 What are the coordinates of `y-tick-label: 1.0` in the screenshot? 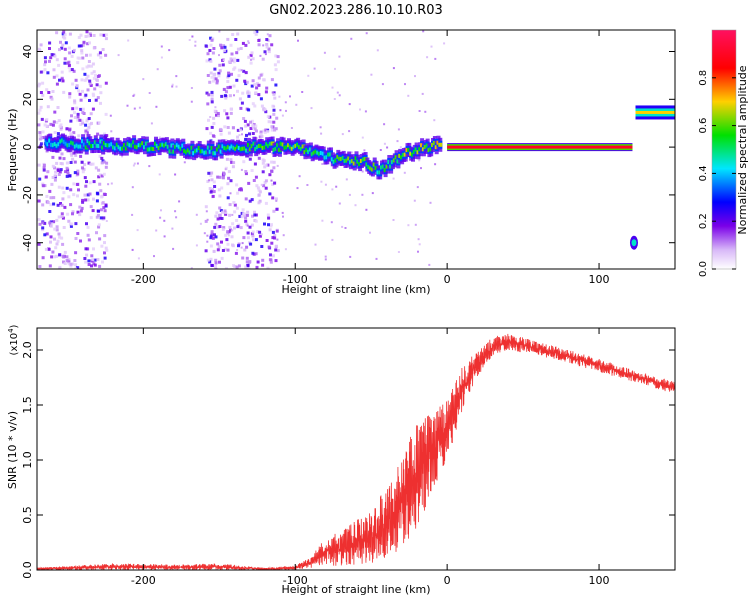 It's located at (27, 460).